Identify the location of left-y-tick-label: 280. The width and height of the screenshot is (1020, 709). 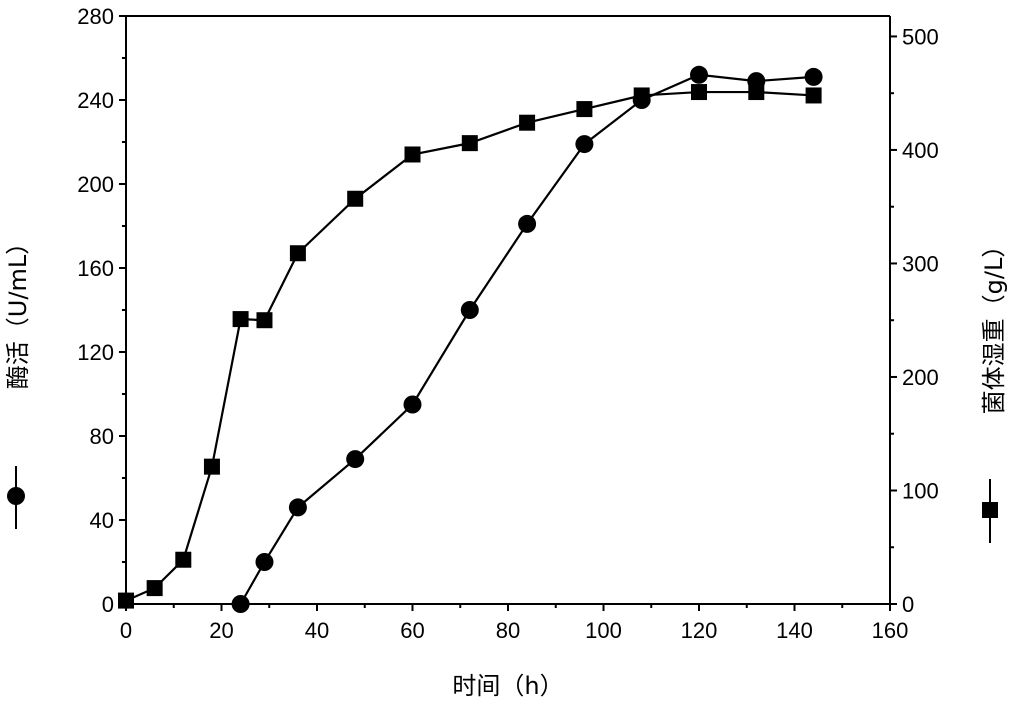
(95, 16).